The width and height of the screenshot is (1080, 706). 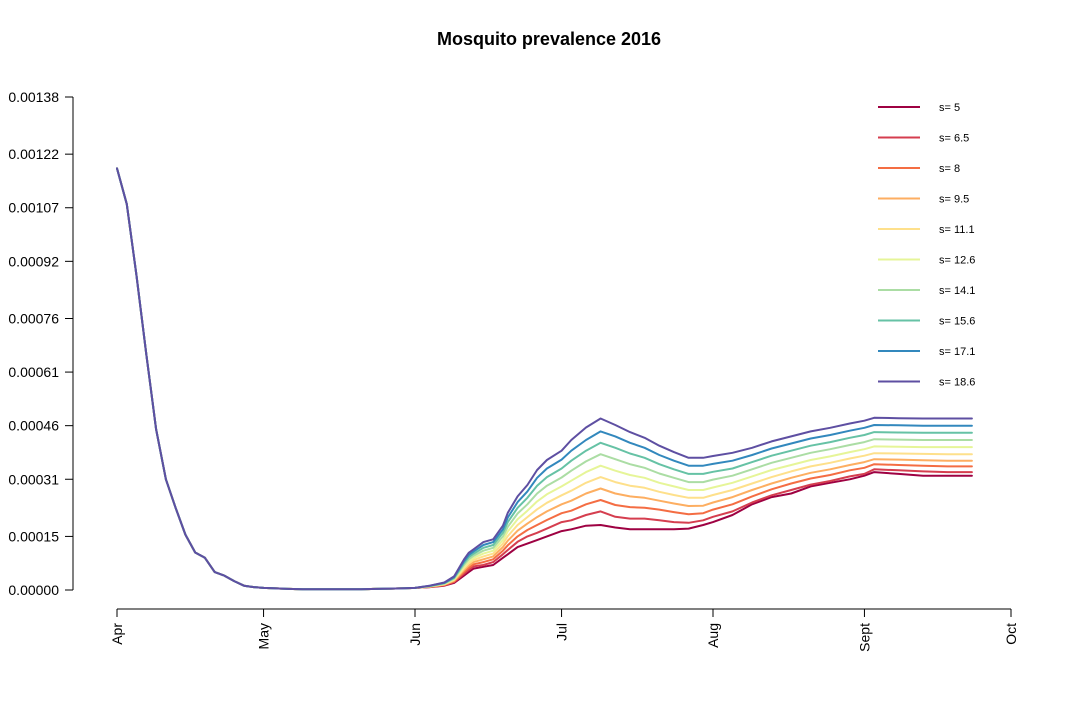 I want to click on x-tick-label: Aug, so click(x=713, y=635).